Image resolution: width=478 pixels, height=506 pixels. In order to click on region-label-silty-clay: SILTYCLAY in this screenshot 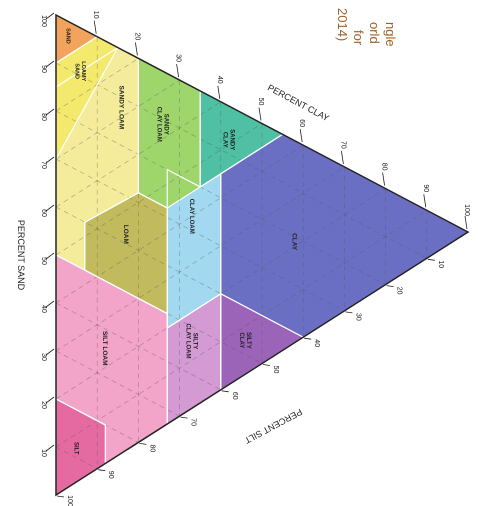, I will do `click(244, 340)`.